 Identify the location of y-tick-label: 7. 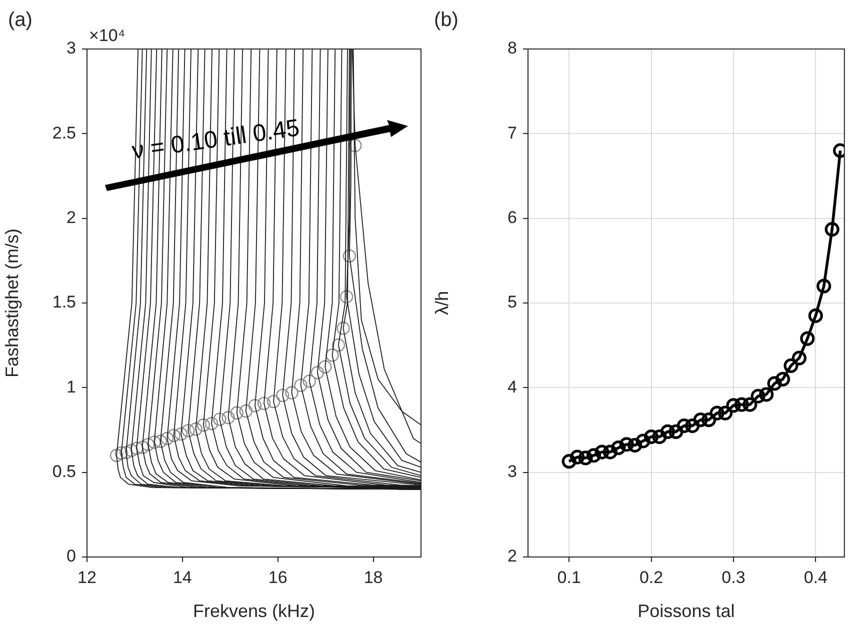
(512, 132).